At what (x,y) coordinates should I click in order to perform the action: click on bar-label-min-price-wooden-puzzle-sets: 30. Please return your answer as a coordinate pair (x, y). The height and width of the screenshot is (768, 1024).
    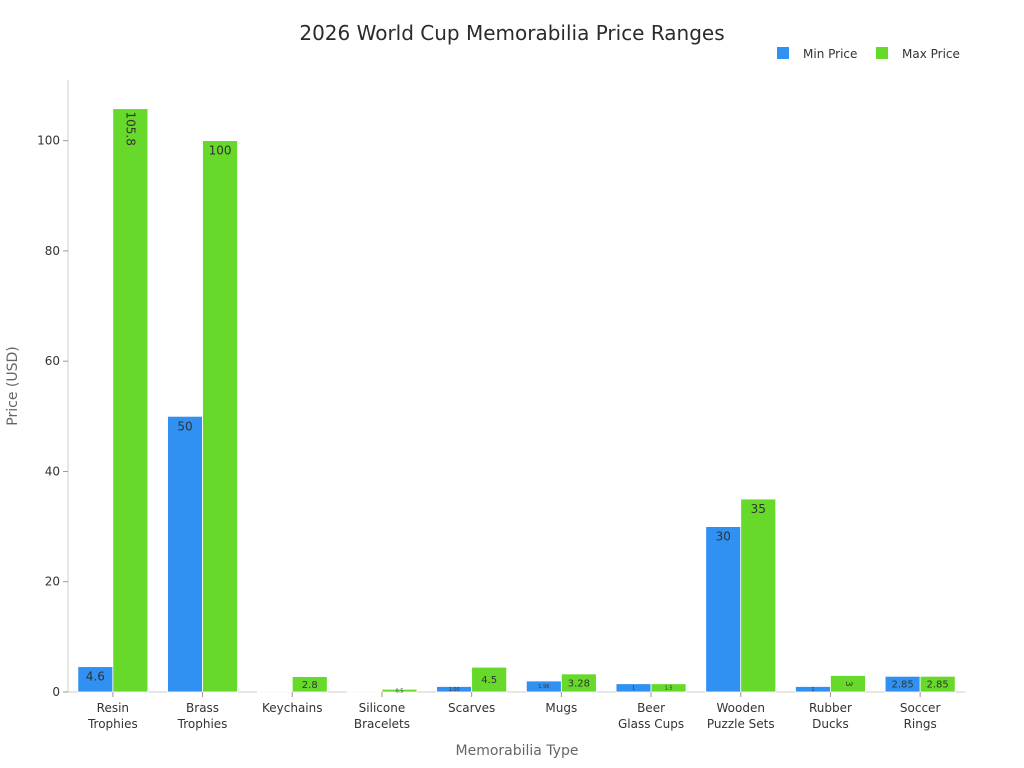
    Looking at the image, I should click on (723, 537).